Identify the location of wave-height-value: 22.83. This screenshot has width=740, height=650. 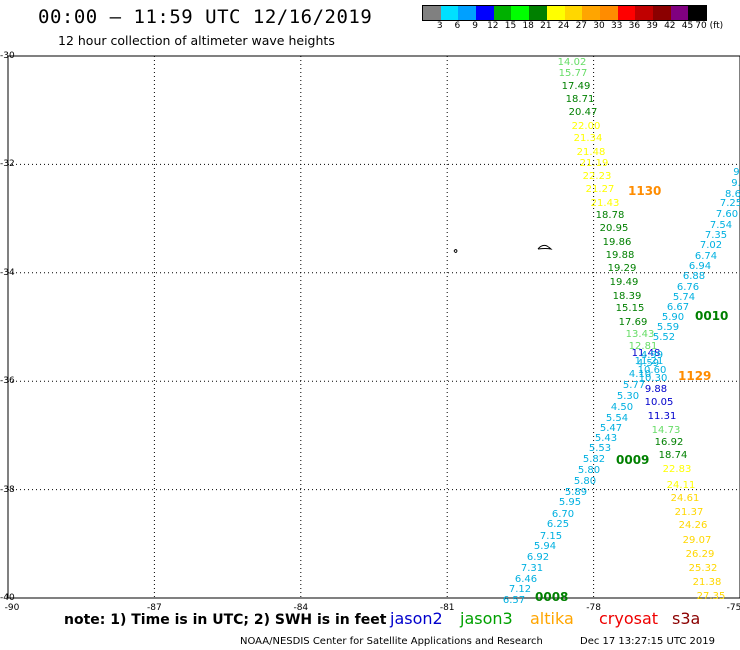
(677, 469).